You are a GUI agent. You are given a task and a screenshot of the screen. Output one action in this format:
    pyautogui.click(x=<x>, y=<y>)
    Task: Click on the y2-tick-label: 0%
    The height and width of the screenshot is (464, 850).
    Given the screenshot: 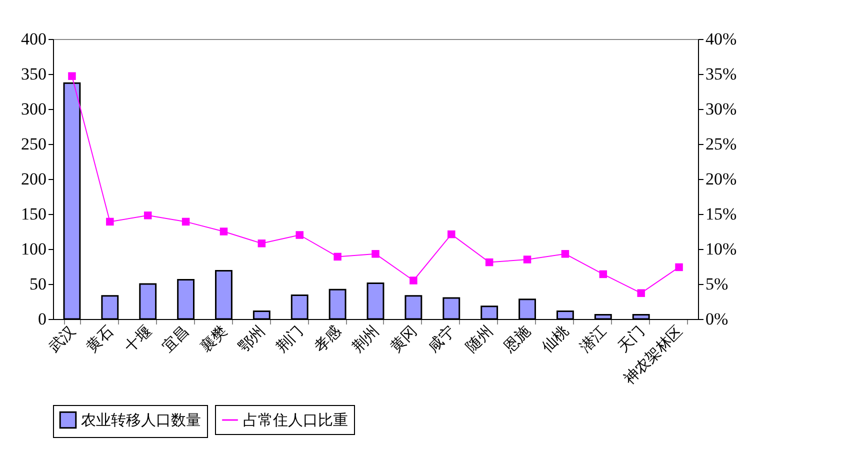 What is the action you would take?
    pyautogui.click(x=717, y=319)
    